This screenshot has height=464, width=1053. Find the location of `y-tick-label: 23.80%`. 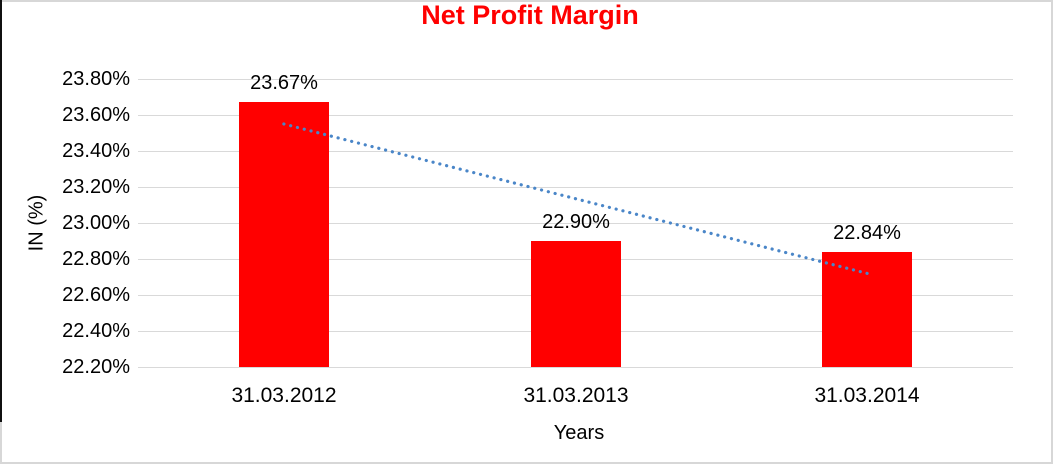

y-tick-label: 23.80% is located at coordinates (96, 79).